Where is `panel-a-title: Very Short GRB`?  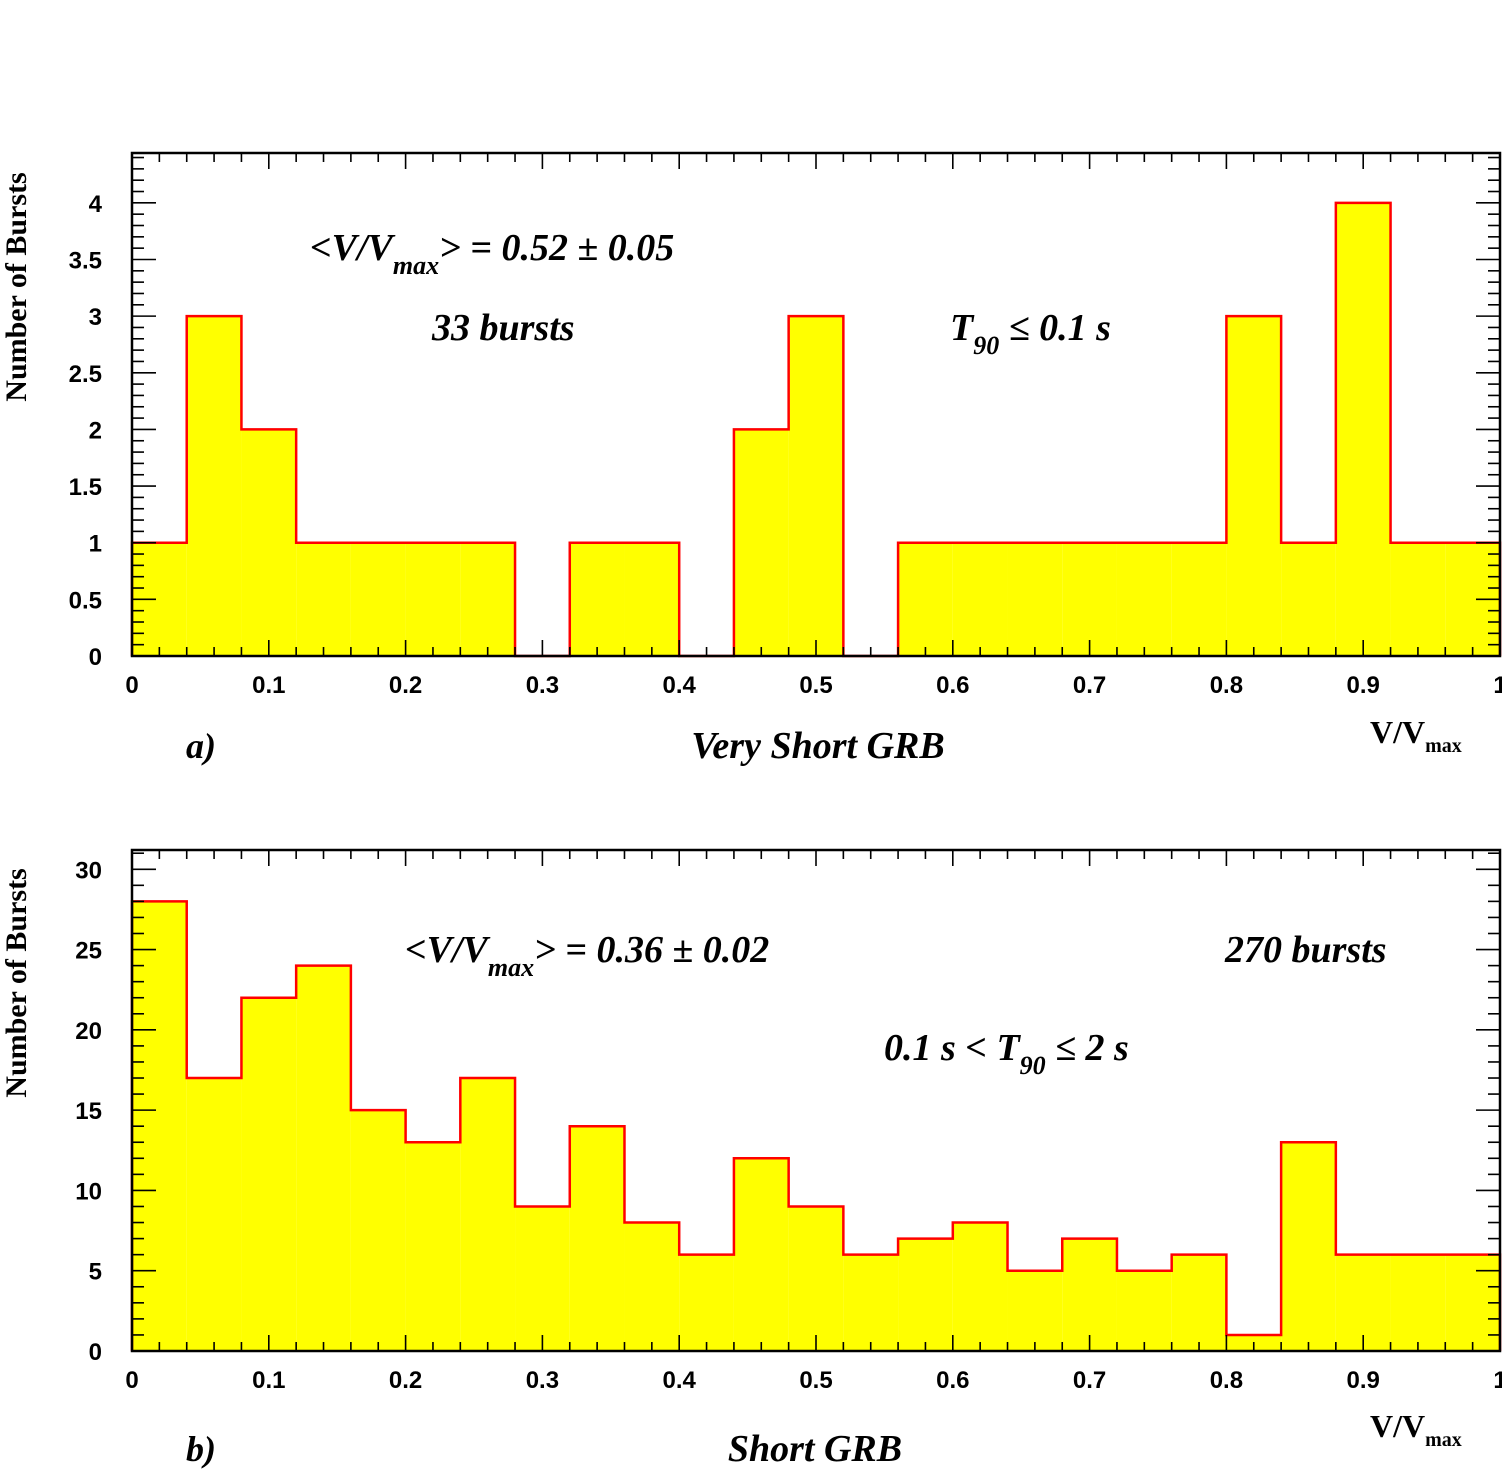
panel-a-title: Very Short GRB is located at coordinates (817, 746).